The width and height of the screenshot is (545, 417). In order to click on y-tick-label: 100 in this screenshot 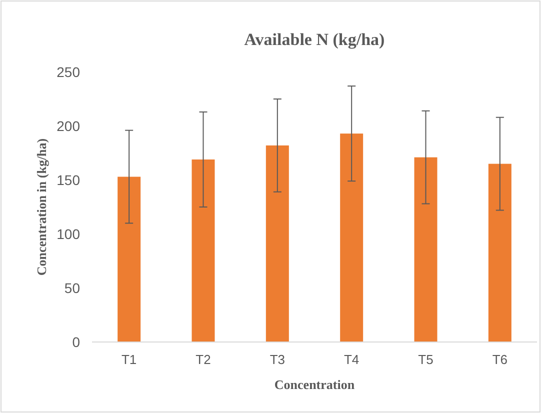, I will do `click(68, 234)`.